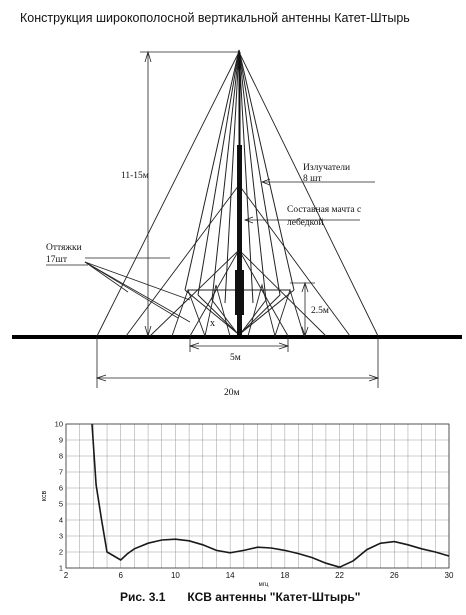  I want to click on y-tick-label: 10, so click(59, 424).